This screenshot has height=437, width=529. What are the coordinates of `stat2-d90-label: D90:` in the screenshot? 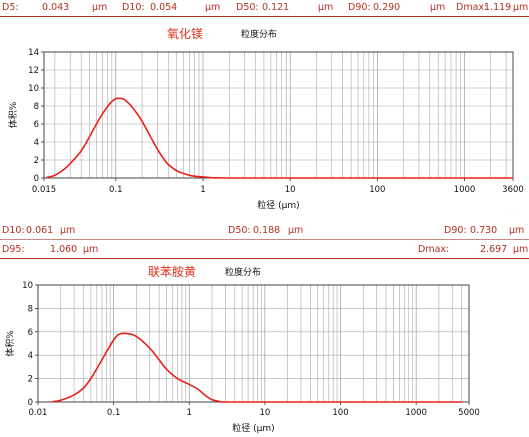 It's located at (455, 230).